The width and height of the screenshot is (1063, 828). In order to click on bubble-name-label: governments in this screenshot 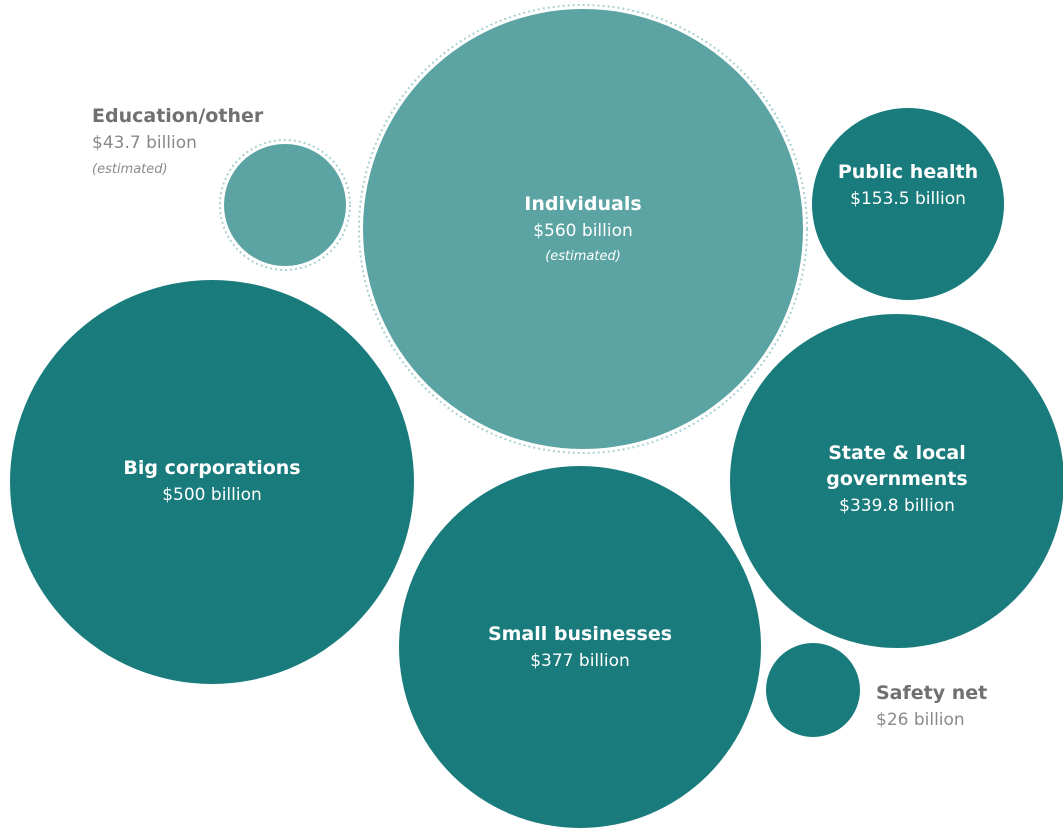, I will do `click(896, 479)`.